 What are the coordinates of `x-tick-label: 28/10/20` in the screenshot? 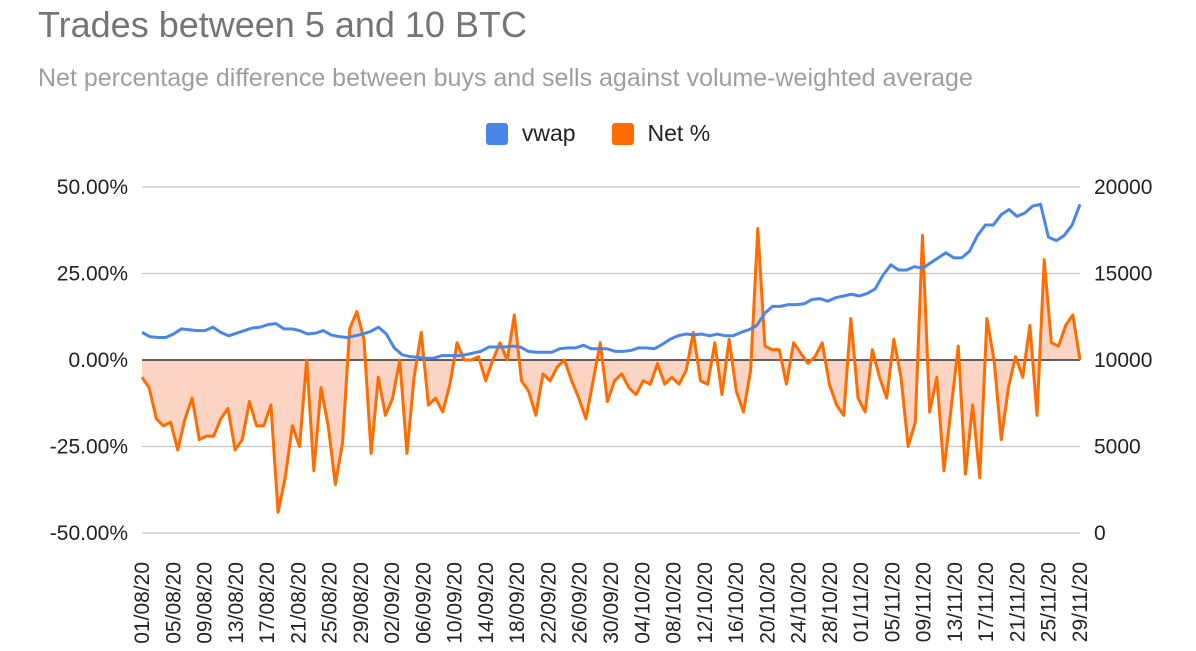 It's located at (830, 603).